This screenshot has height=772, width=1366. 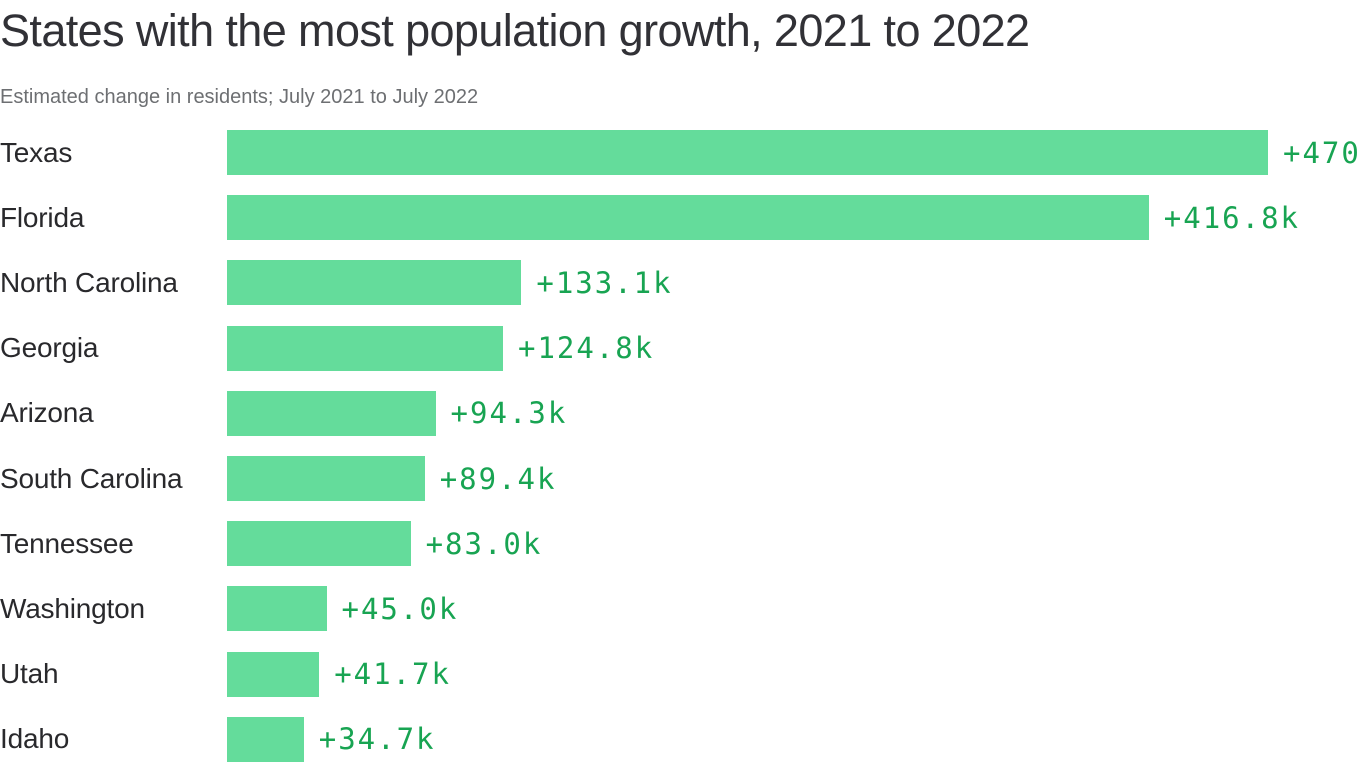 What do you see at coordinates (91, 478) in the screenshot?
I see `category-label: South Carolina` at bounding box center [91, 478].